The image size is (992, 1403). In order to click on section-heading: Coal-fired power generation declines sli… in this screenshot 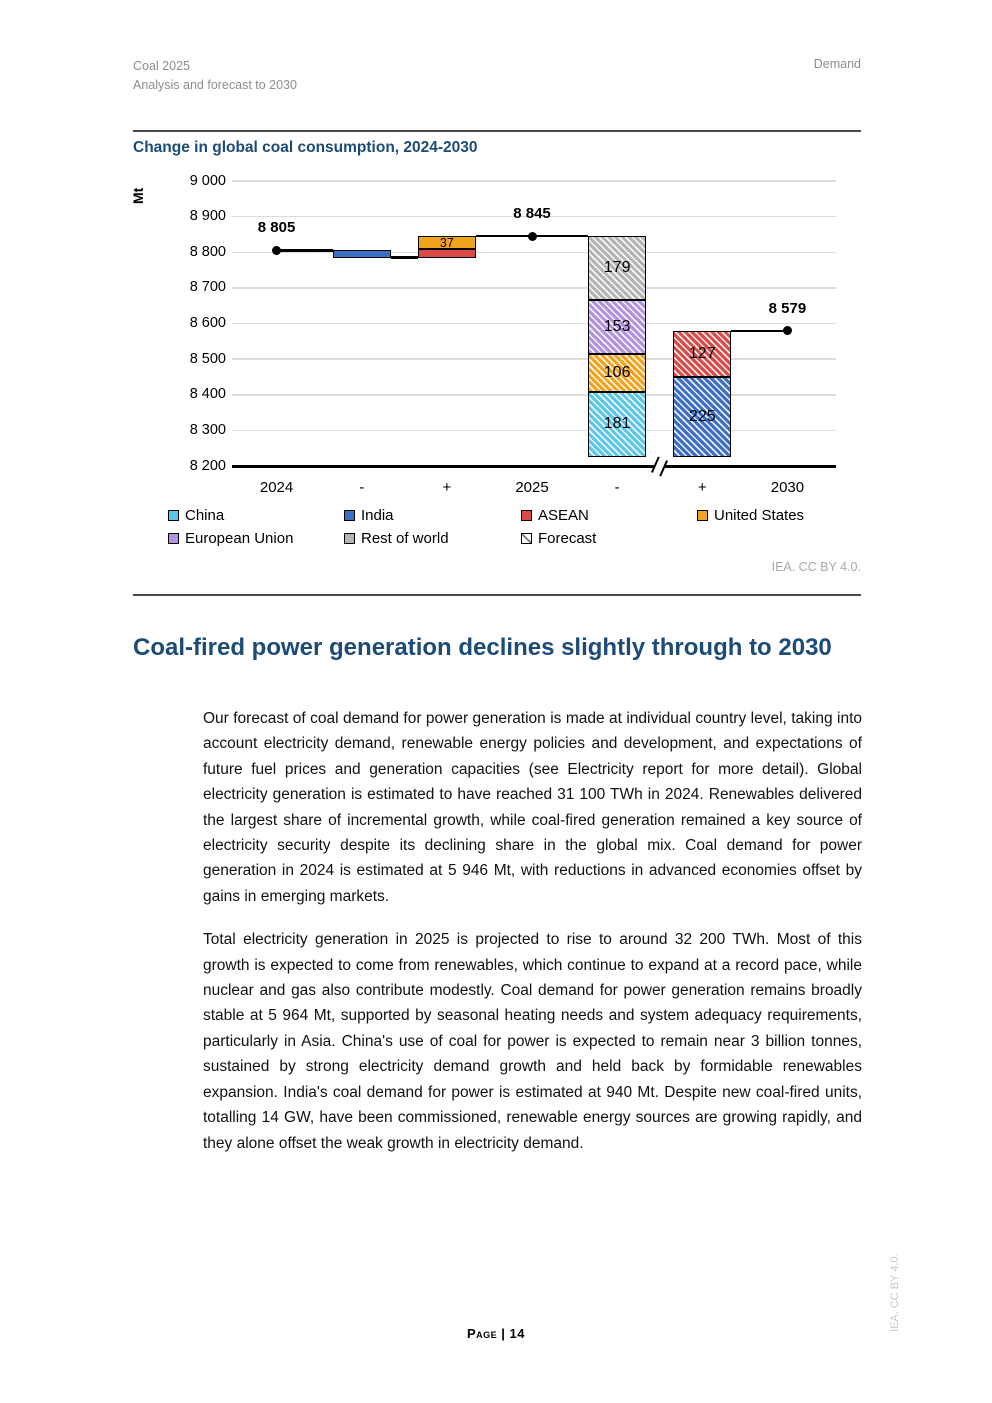, I will do `click(482, 647)`.